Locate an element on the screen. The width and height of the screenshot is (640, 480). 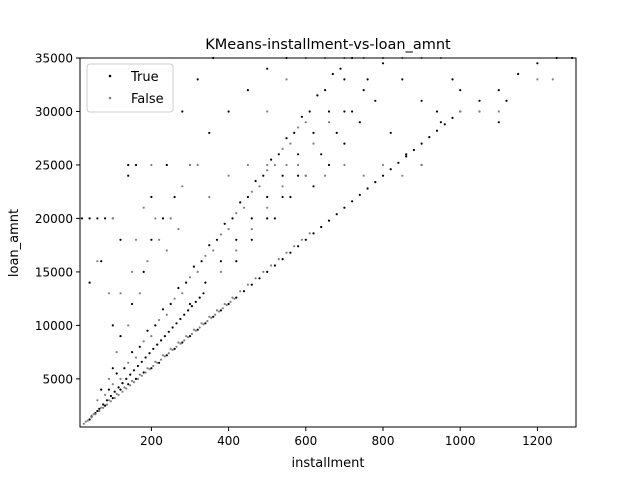
y-tick-label: 25000 is located at coordinates (54, 165).